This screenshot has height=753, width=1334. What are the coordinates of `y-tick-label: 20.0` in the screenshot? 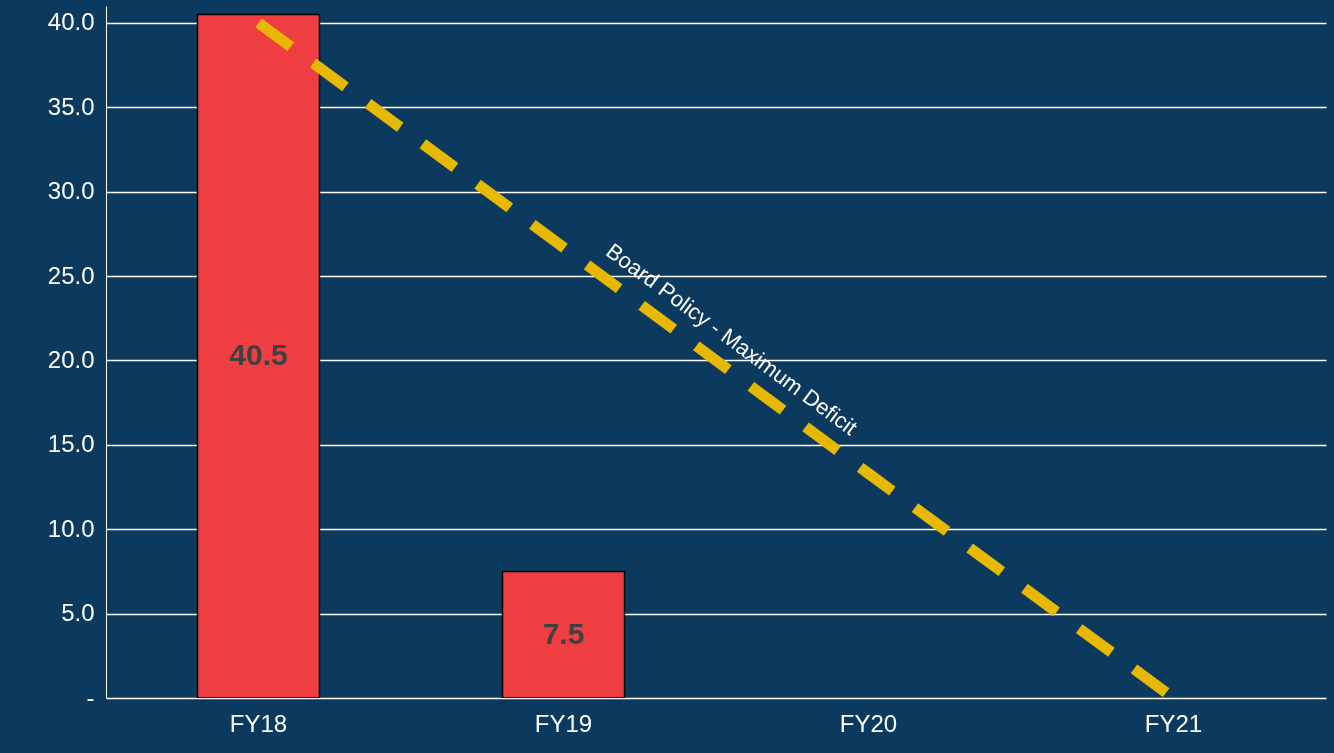 It's located at (71, 359).